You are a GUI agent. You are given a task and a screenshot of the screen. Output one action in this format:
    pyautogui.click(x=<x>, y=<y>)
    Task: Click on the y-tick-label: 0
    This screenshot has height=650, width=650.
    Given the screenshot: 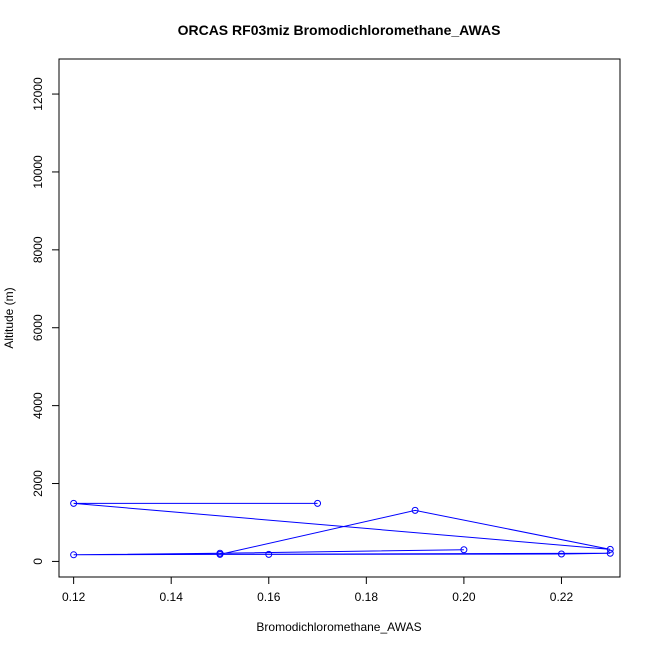 What is the action you would take?
    pyautogui.click(x=38, y=561)
    